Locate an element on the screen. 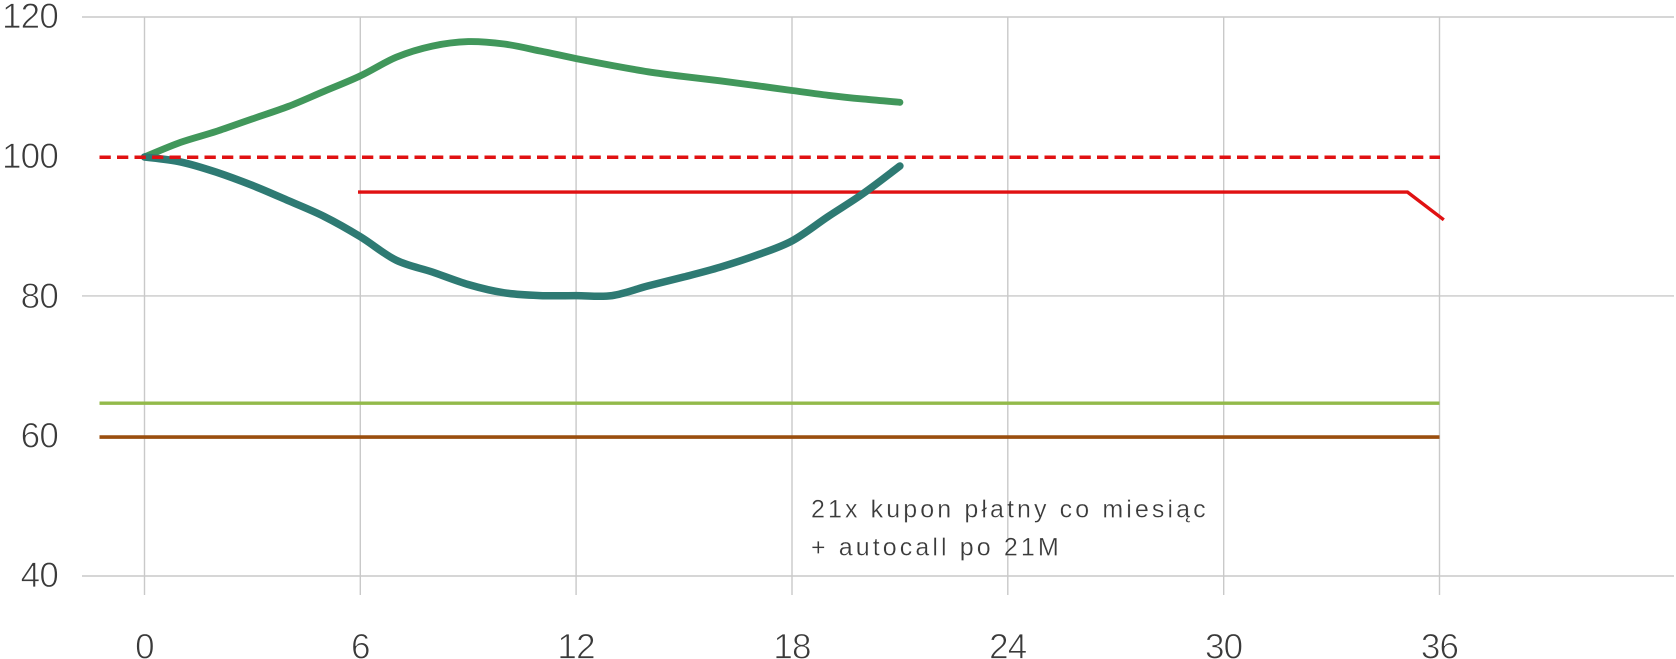  svg-text: 40 is located at coordinates (40, 575).